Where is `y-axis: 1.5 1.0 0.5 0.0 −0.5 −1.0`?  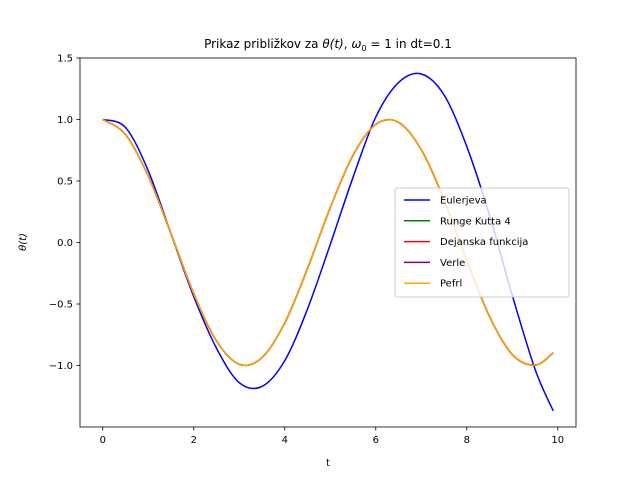
y-axis: 1.5 1.0 0.5 0.0 −0.5 −1.0 is located at coordinates (64, 213).